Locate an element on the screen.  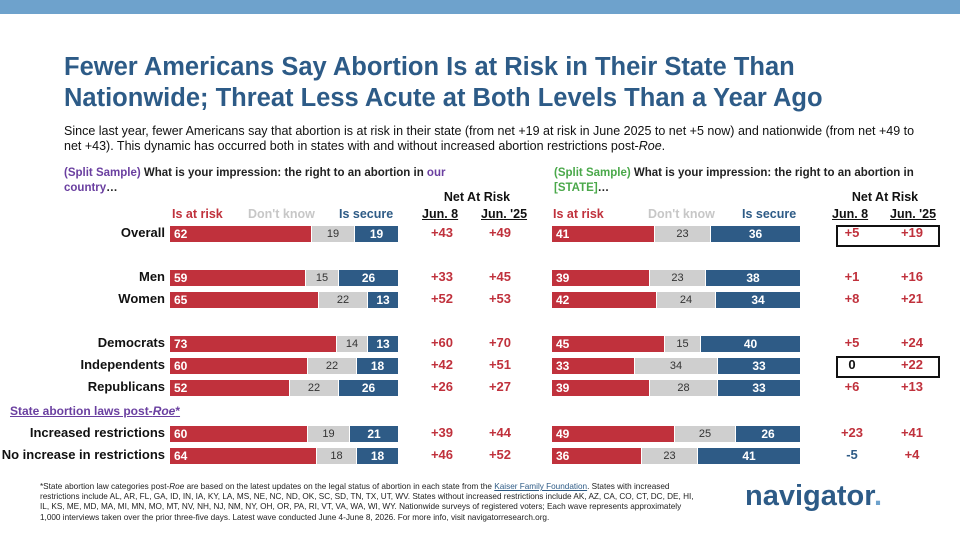
subtitle-roe: Roe is located at coordinates (650, 146).